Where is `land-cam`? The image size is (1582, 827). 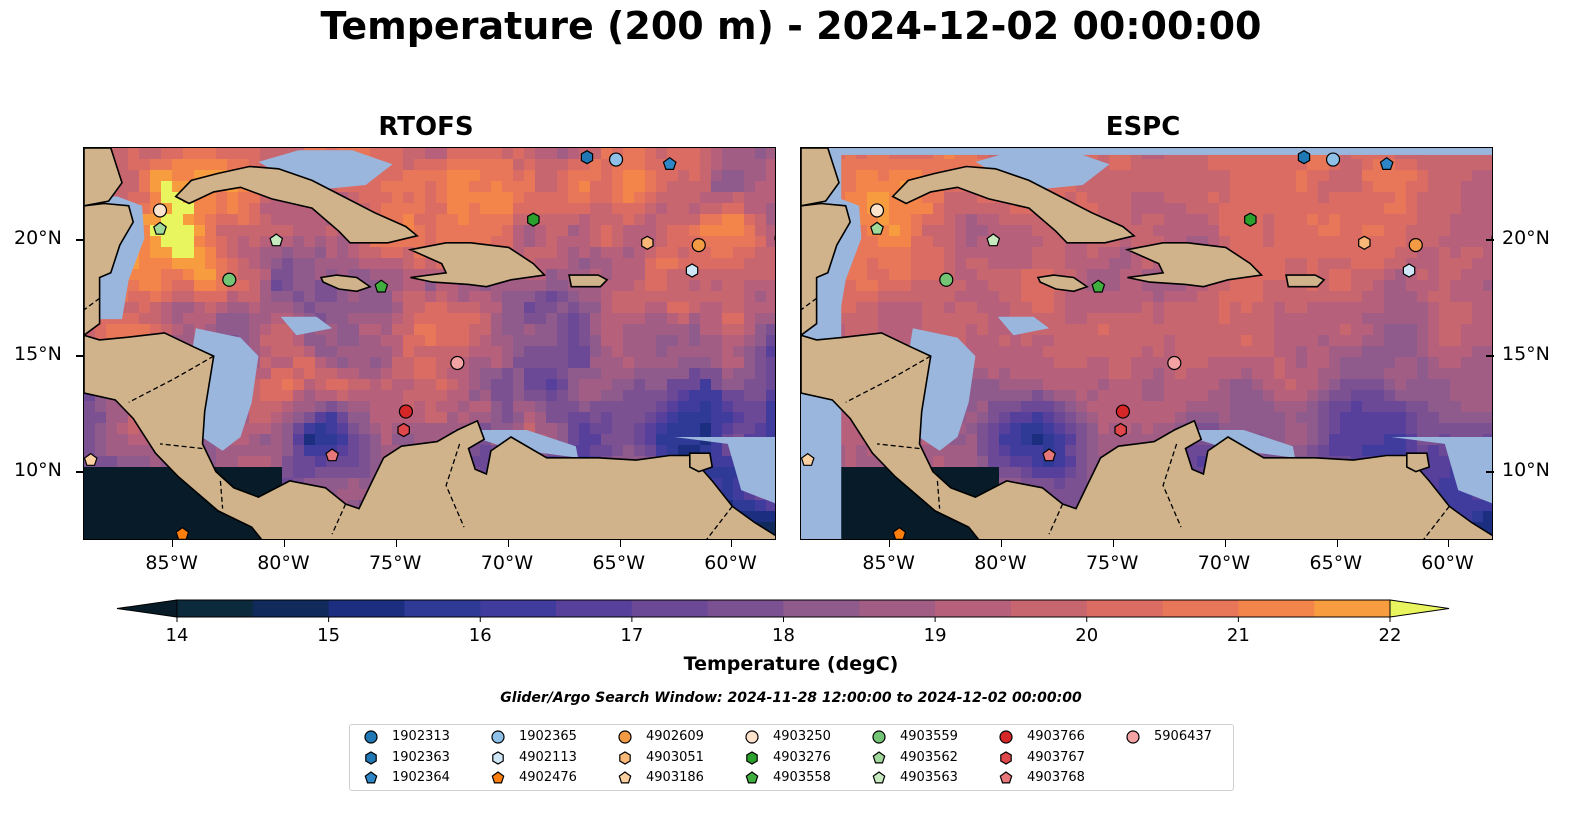
land-cam is located at coordinates (1146, 435).